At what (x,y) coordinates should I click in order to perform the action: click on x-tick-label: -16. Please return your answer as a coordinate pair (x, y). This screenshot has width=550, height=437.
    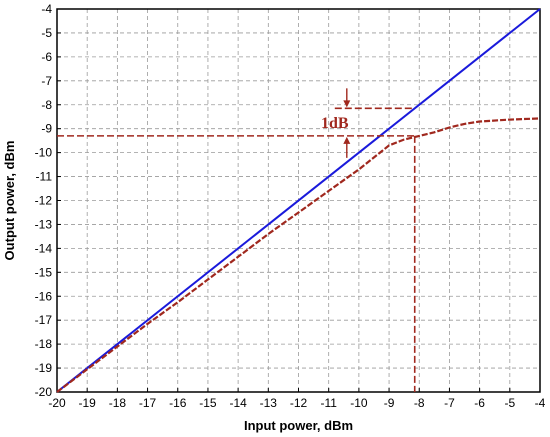
    Looking at the image, I should click on (178, 403).